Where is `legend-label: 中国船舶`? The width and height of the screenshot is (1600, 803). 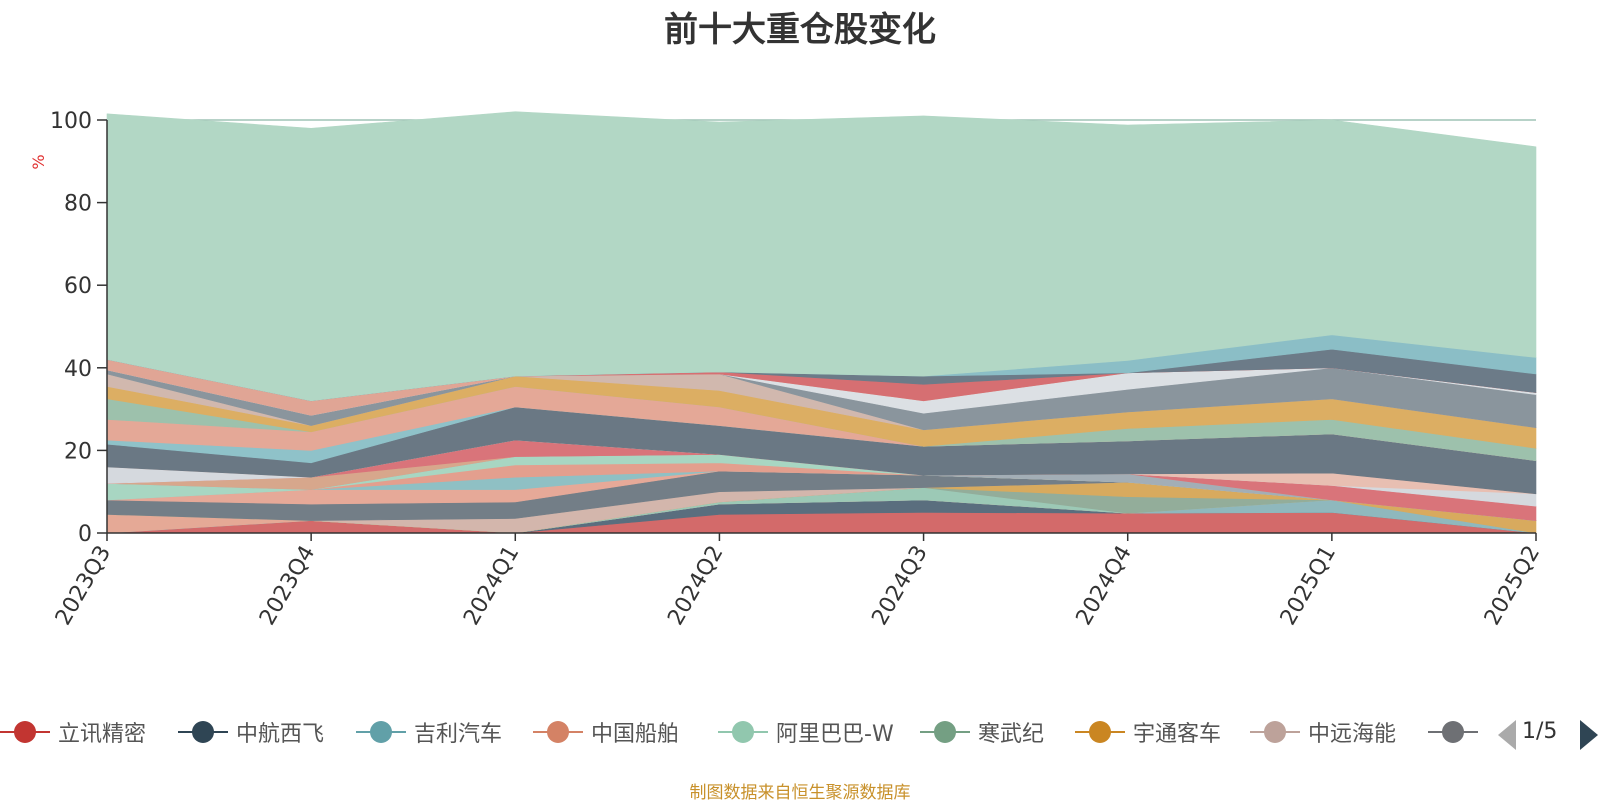 legend-label: 中国船舶 is located at coordinates (635, 734).